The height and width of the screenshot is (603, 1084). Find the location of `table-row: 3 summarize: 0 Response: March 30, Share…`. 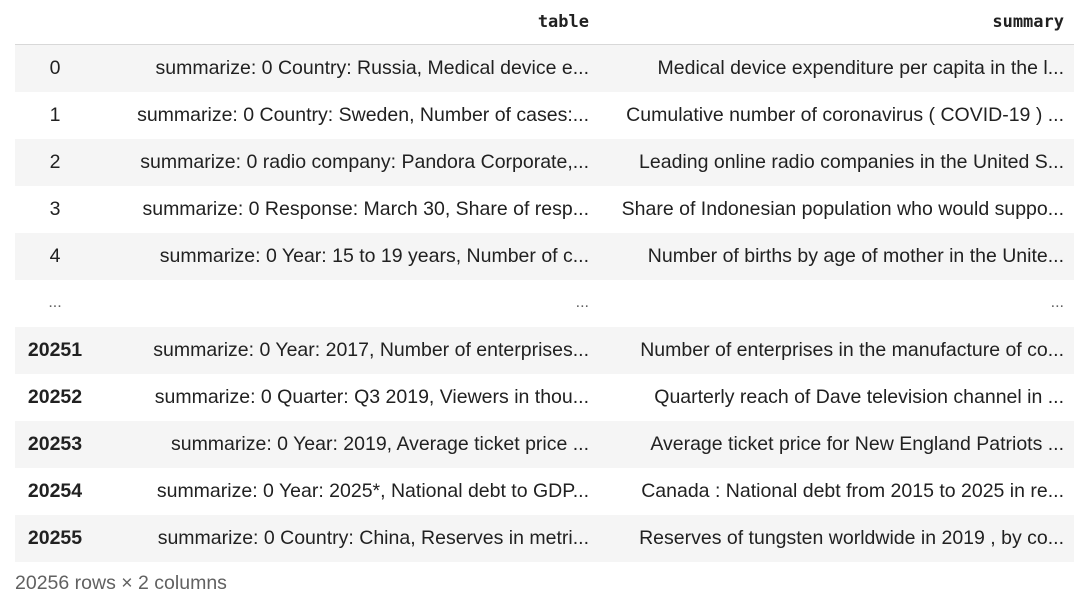

table-row: 3 summarize: 0 Response: March 30, Share… is located at coordinates (544, 209).